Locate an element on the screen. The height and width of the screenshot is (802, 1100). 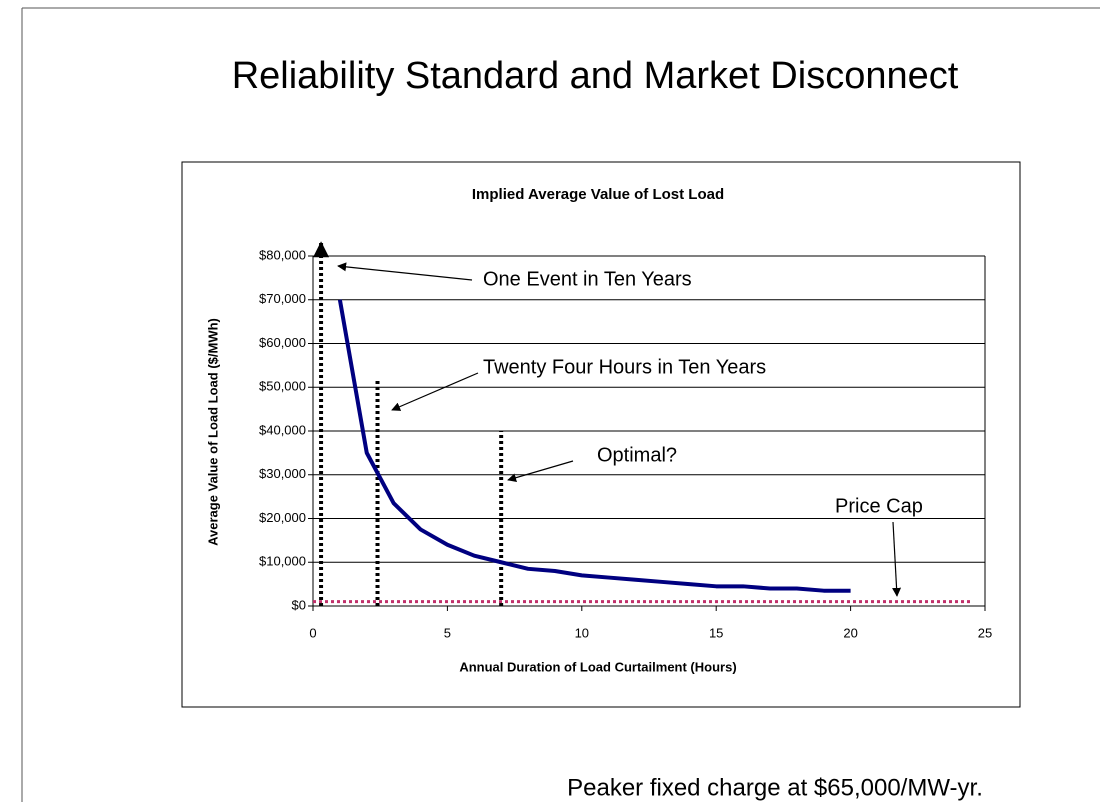
y-tick-label: $10,000 is located at coordinates (282, 561).